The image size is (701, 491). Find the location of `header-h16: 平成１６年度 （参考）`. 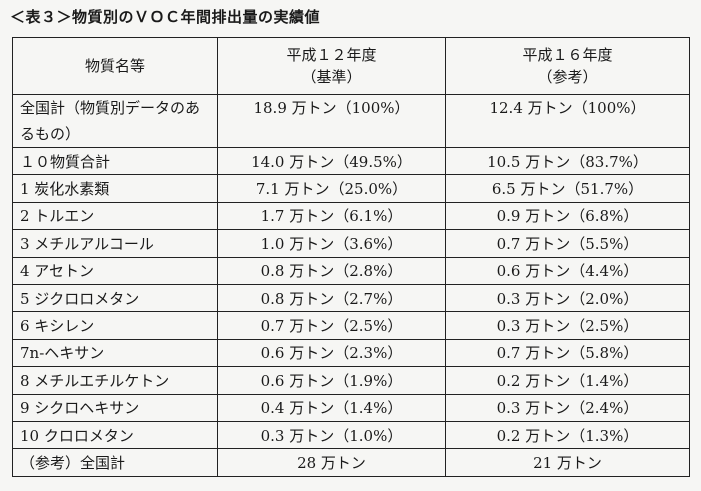

header-h16: 平成１６年度 （参考） is located at coordinates (567, 66).